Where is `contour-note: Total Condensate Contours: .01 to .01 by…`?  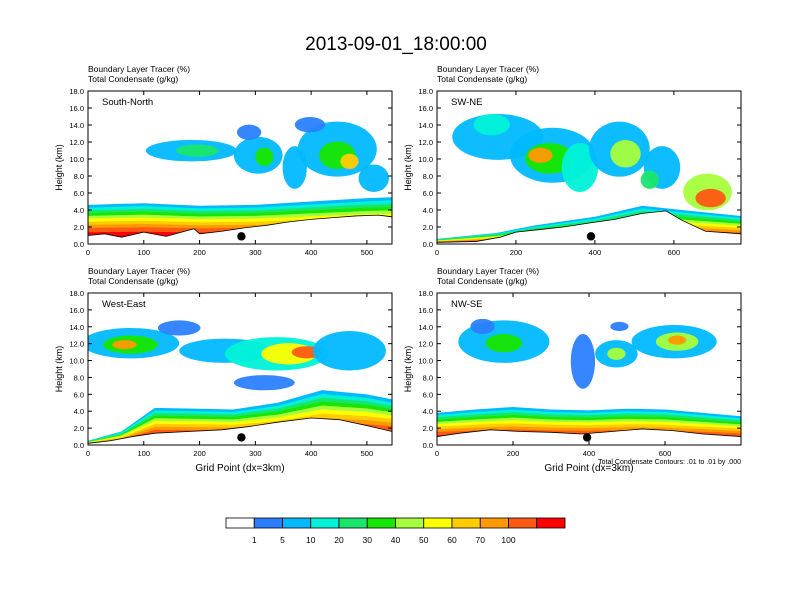
contour-note: Total Condensate Contours: .01 to .01 by… is located at coordinates (669, 462).